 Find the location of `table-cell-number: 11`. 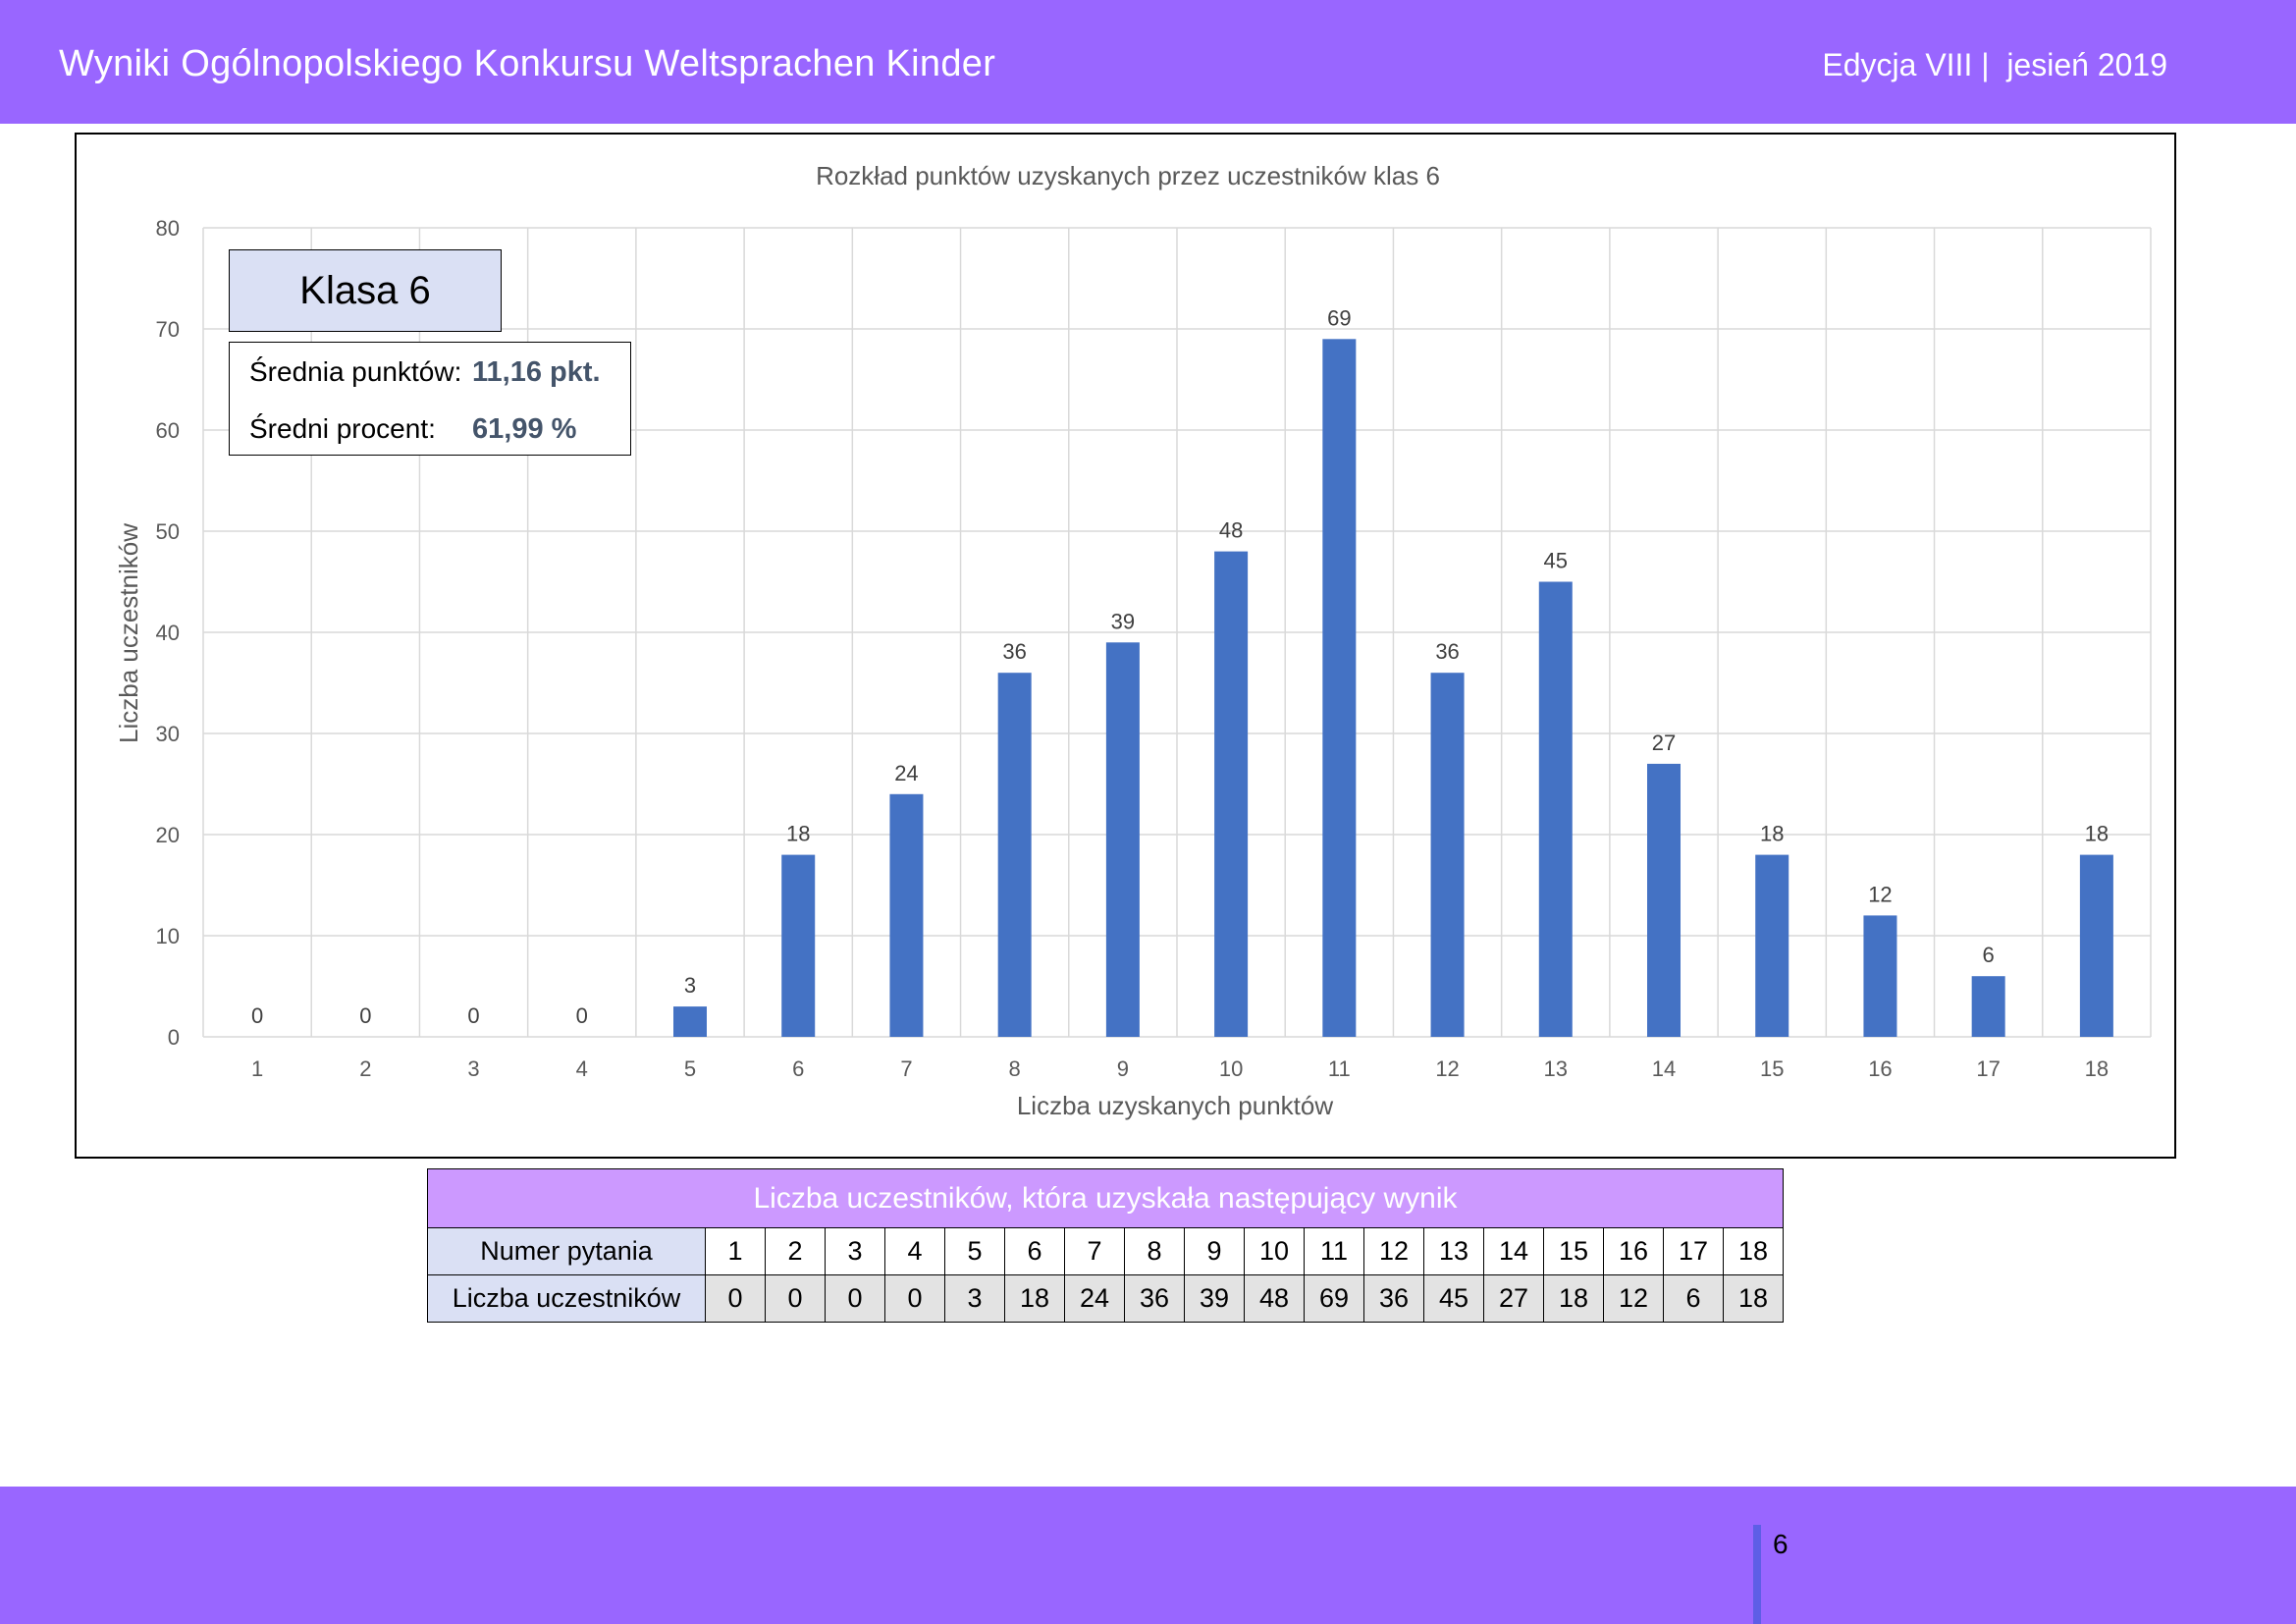

table-cell-number: 11 is located at coordinates (1334, 1251).